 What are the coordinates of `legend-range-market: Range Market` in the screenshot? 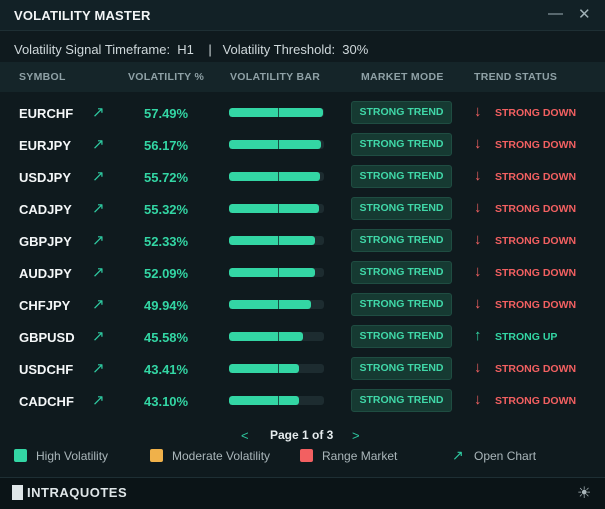 It's located at (360, 456).